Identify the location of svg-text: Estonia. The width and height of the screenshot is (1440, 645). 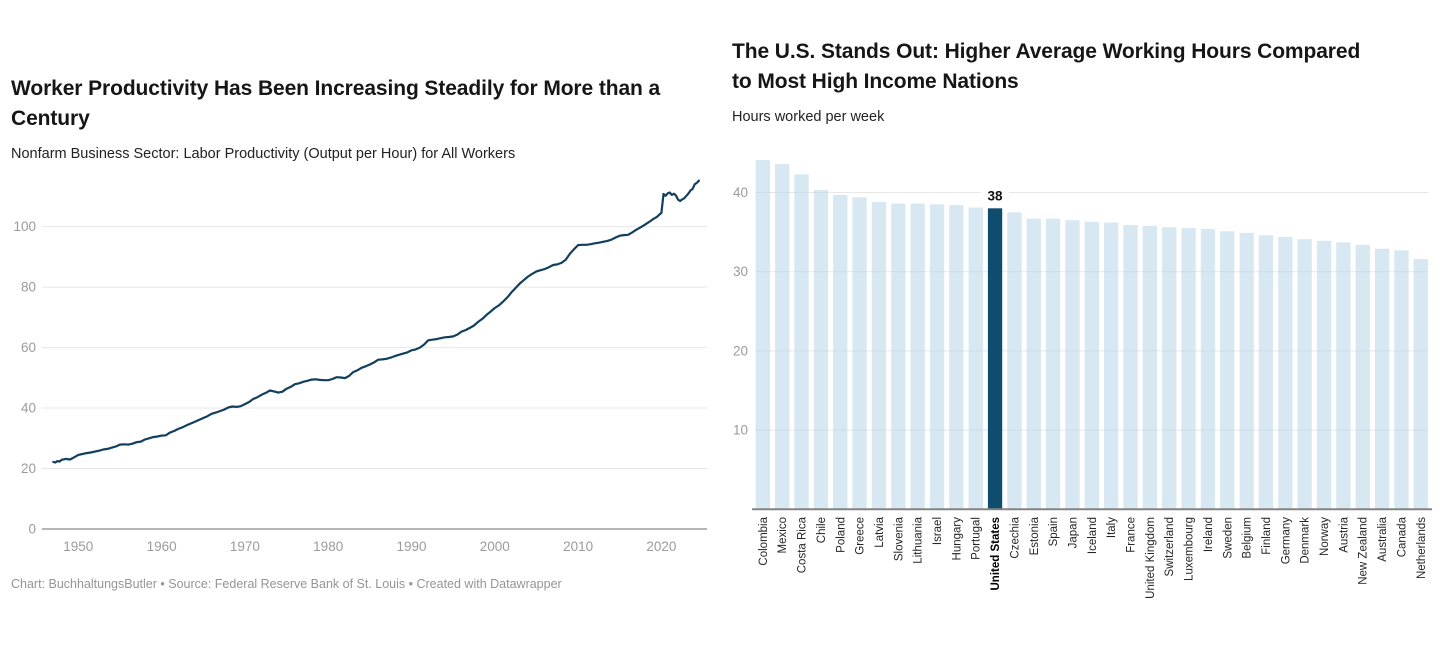
(1035, 535).